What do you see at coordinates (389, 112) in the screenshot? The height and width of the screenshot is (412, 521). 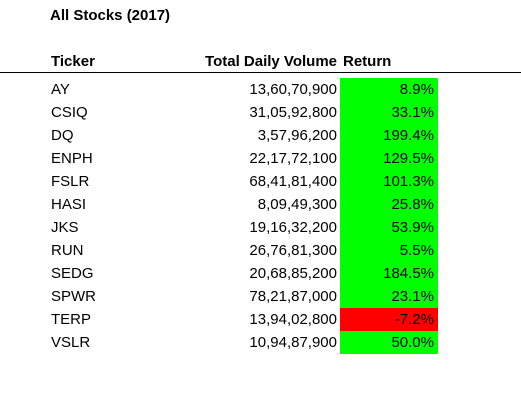 I see `return-cell: 33.1%` at bounding box center [389, 112].